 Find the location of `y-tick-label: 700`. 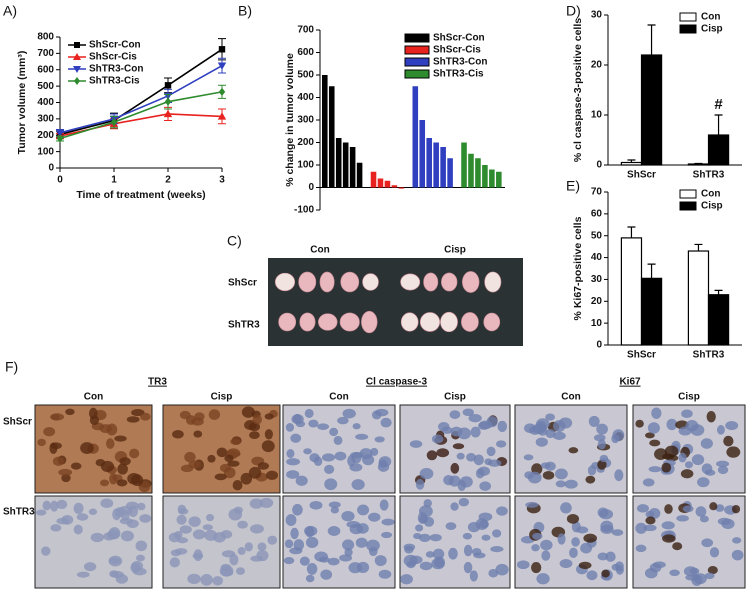

y-tick-label: 700 is located at coordinates (45, 53).